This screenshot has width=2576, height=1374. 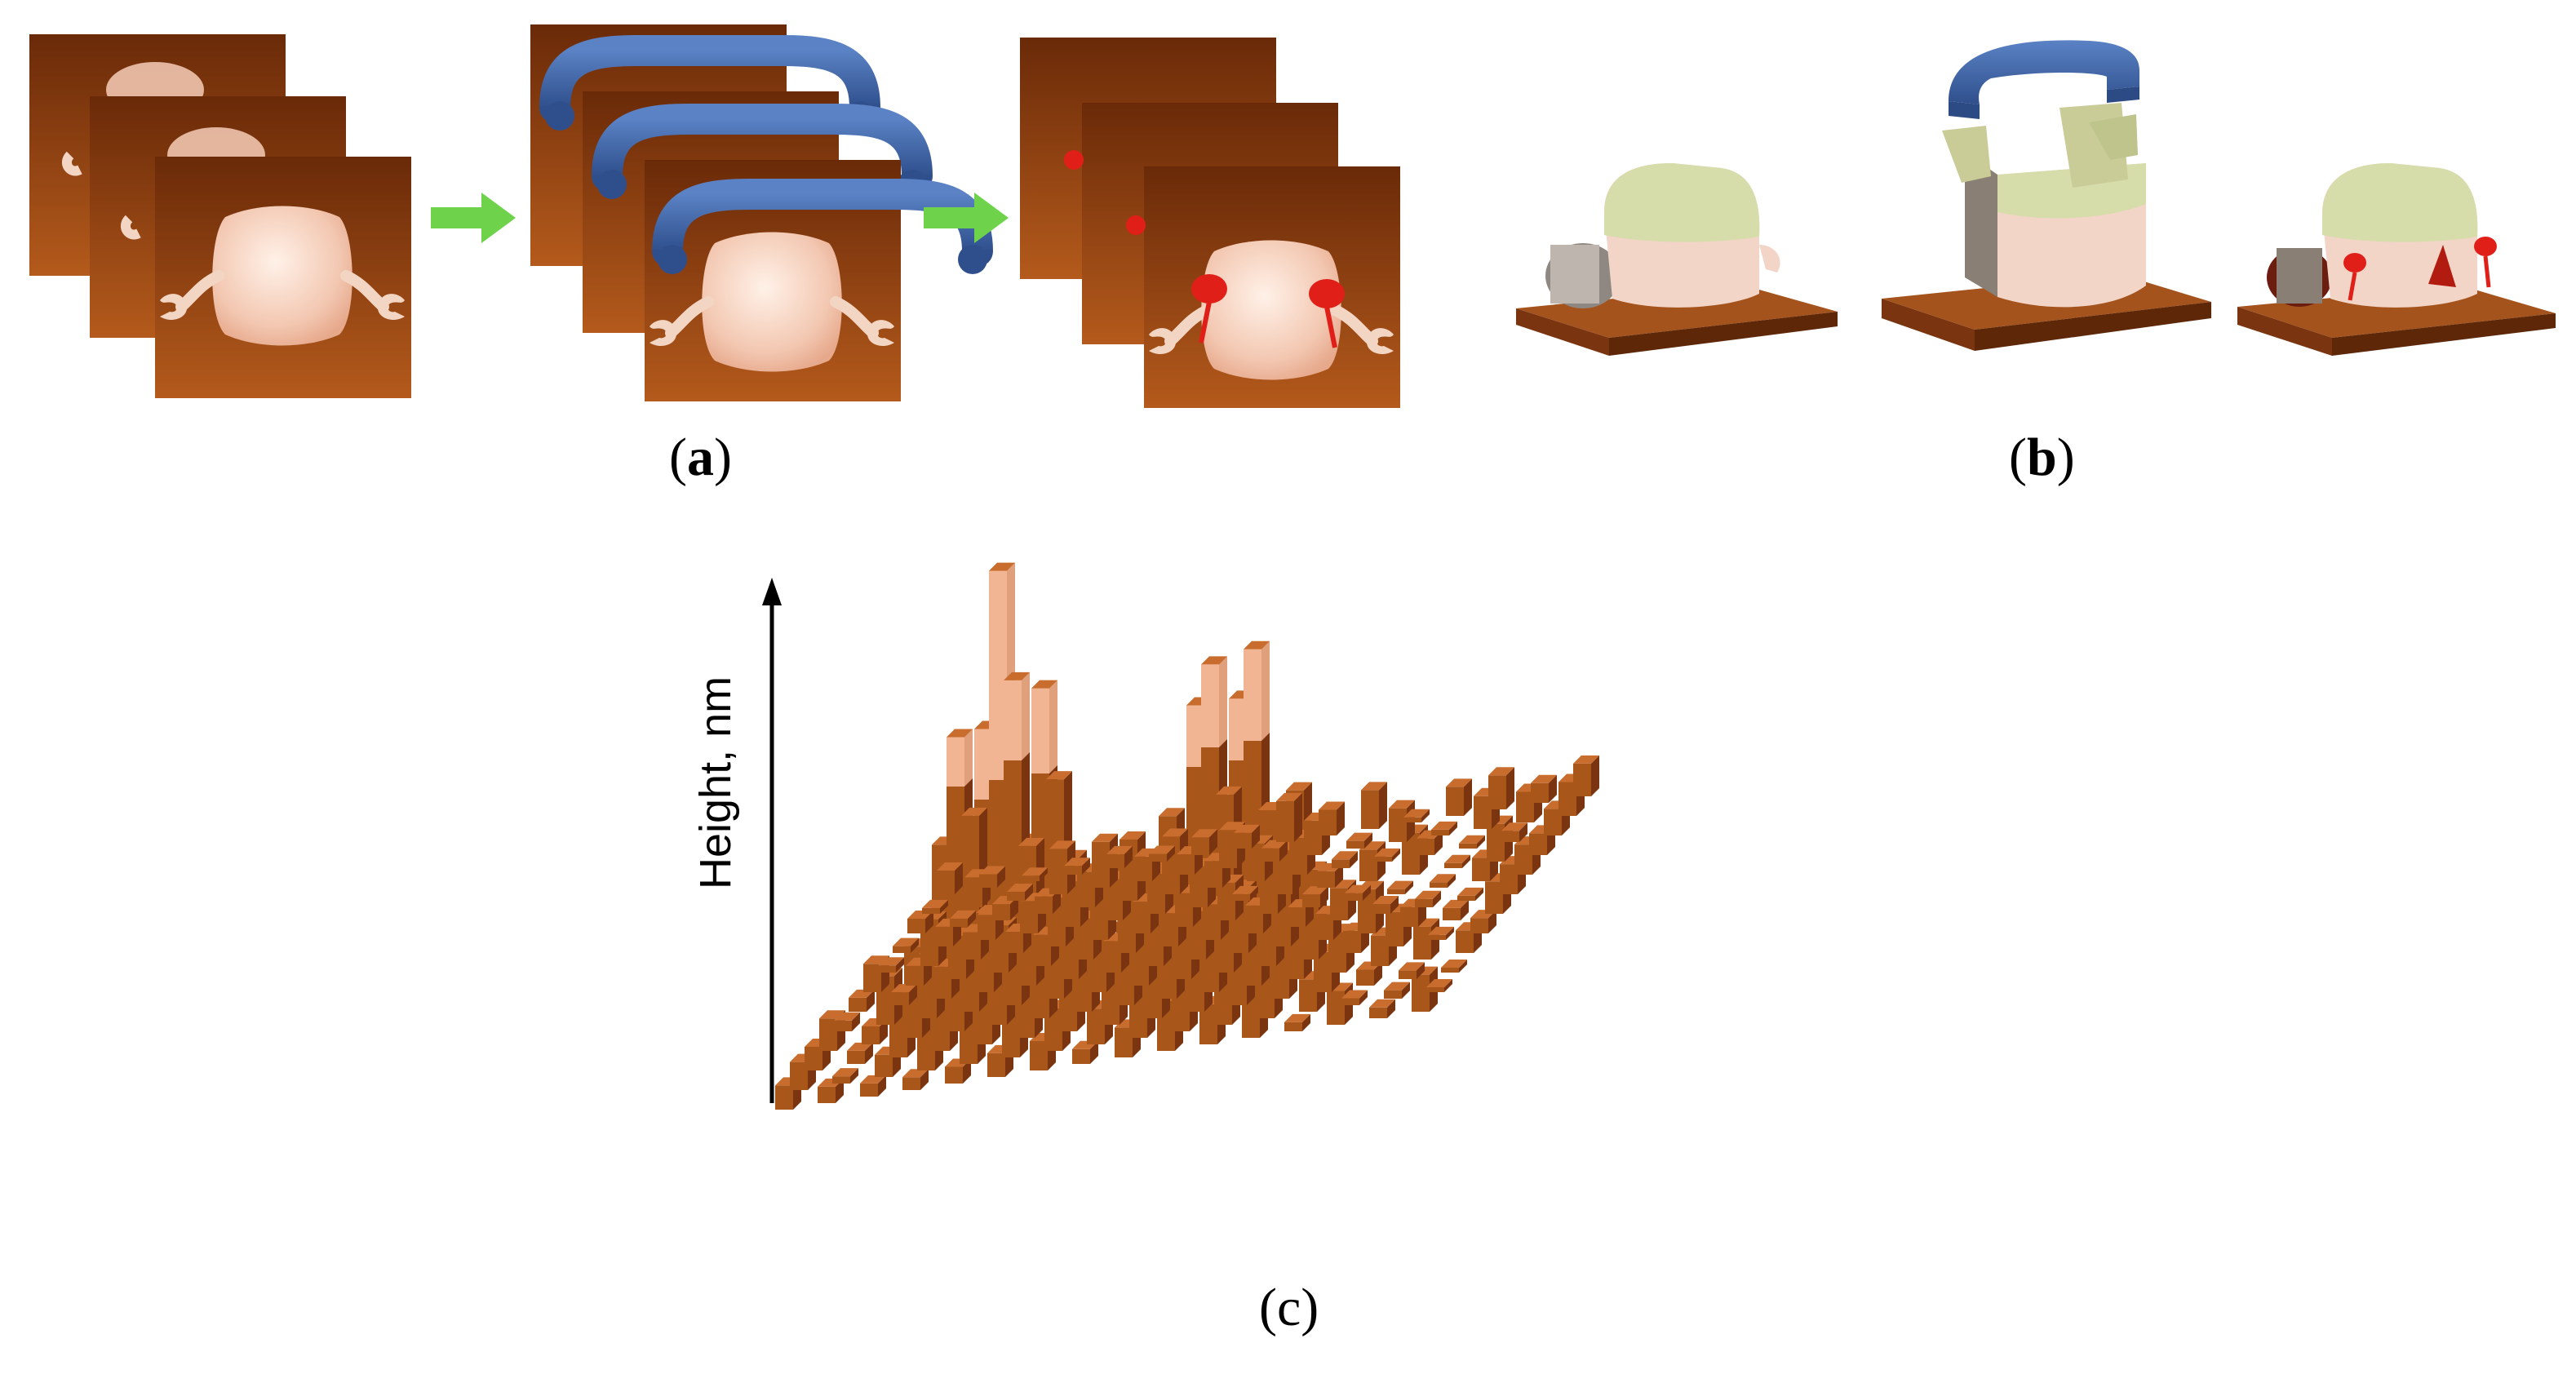 I want to click on y-axis-label: Height, nm, so click(x=715, y=782).